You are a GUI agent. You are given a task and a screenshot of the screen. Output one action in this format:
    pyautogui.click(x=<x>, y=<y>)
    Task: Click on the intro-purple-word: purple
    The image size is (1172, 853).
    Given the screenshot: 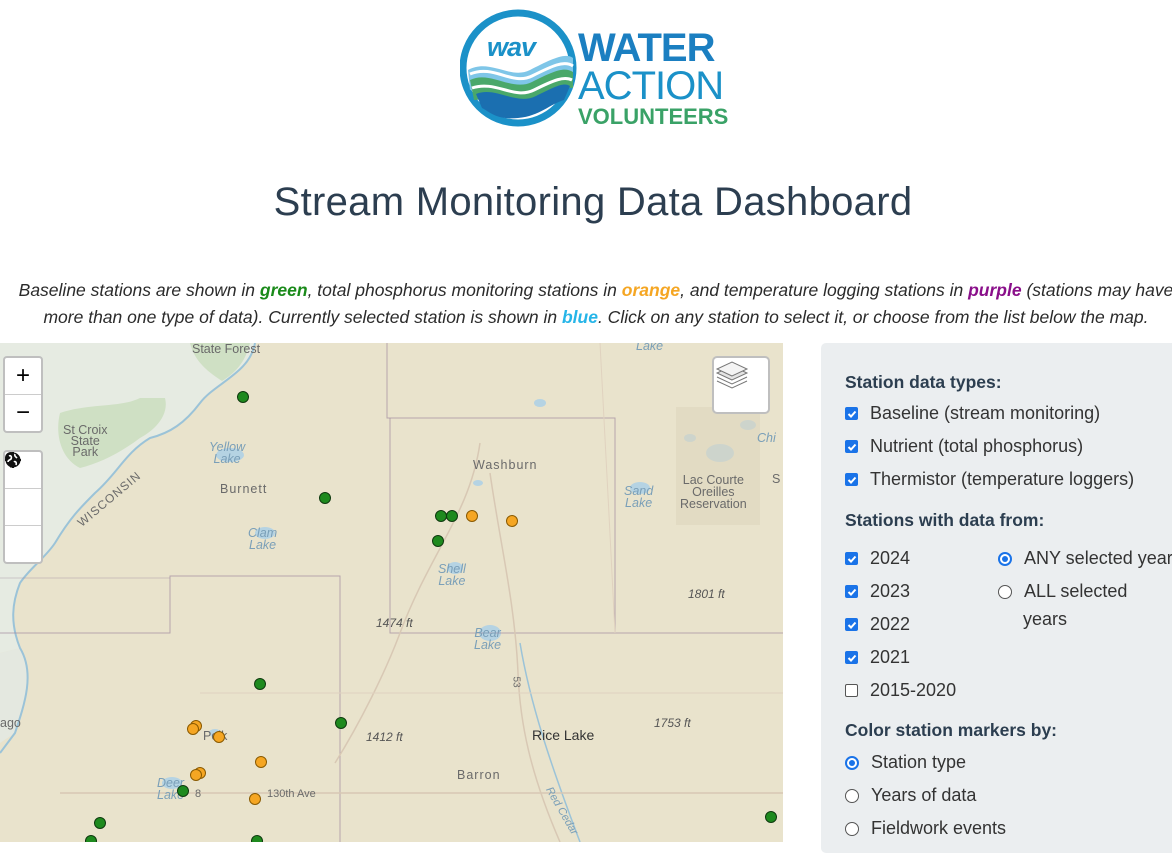 What is the action you would take?
    pyautogui.click(x=995, y=290)
    